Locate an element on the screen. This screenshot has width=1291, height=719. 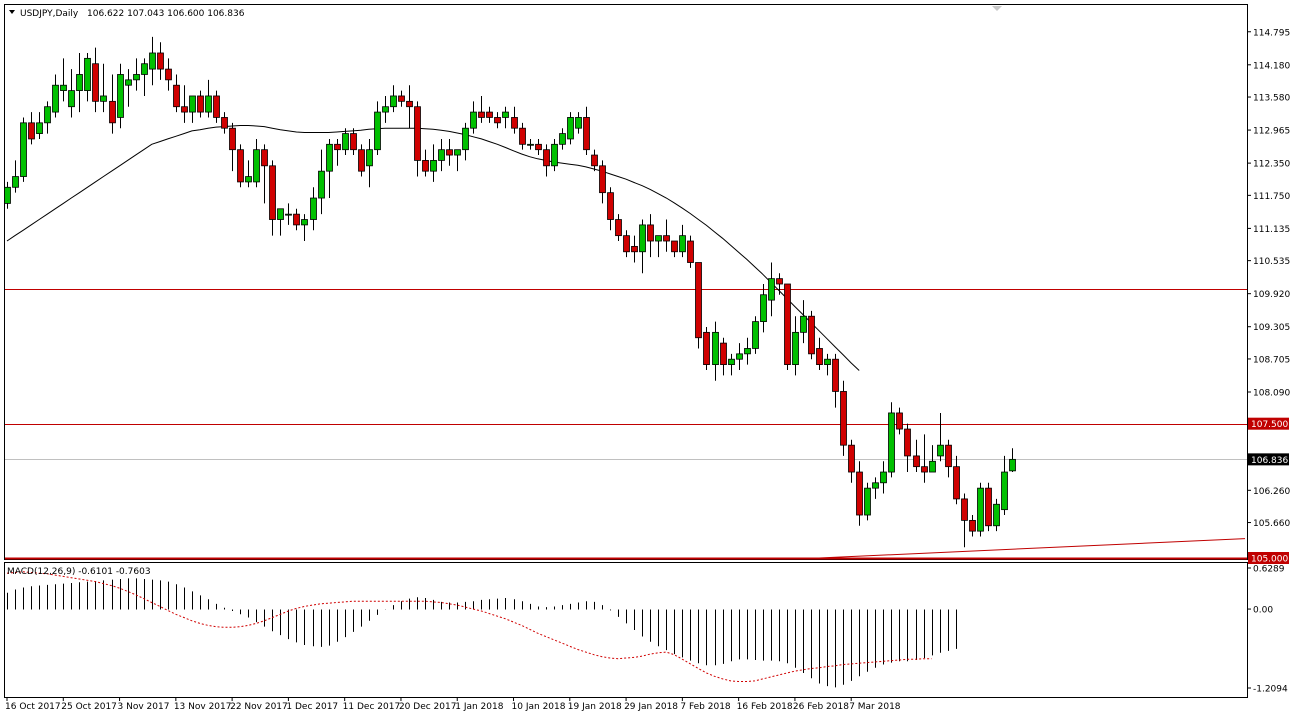
one-click-trading-arrow-icon is located at coordinates (997, 8).